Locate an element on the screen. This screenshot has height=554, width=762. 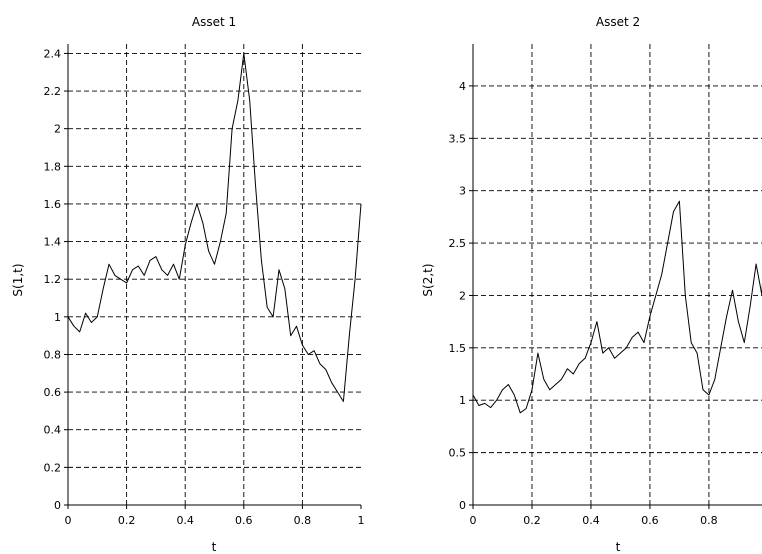
y-tick-label: 1.4 is located at coordinates (53, 242).